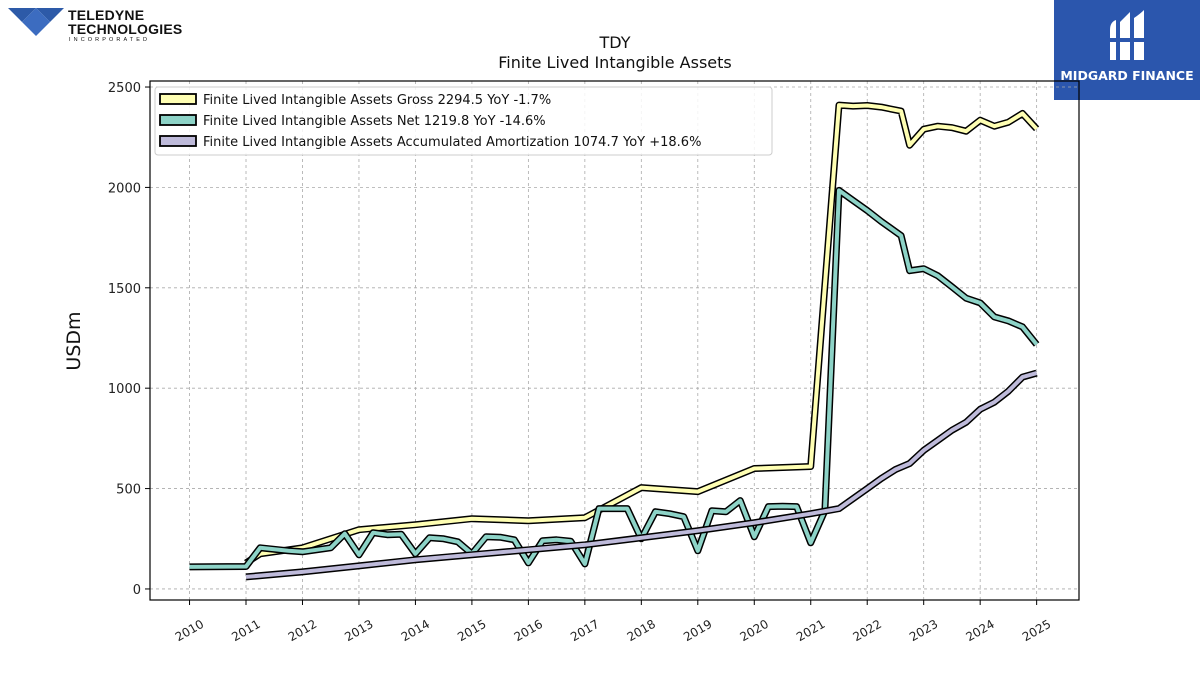 This screenshot has height=675, width=1200. I want to click on teledyne-line1: TELEDYNE, so click(106, 15).